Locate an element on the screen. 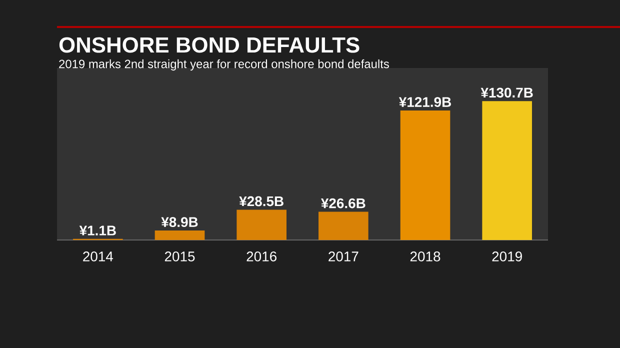  data-label: ¥26.6B is located at coordinates (343, 203).